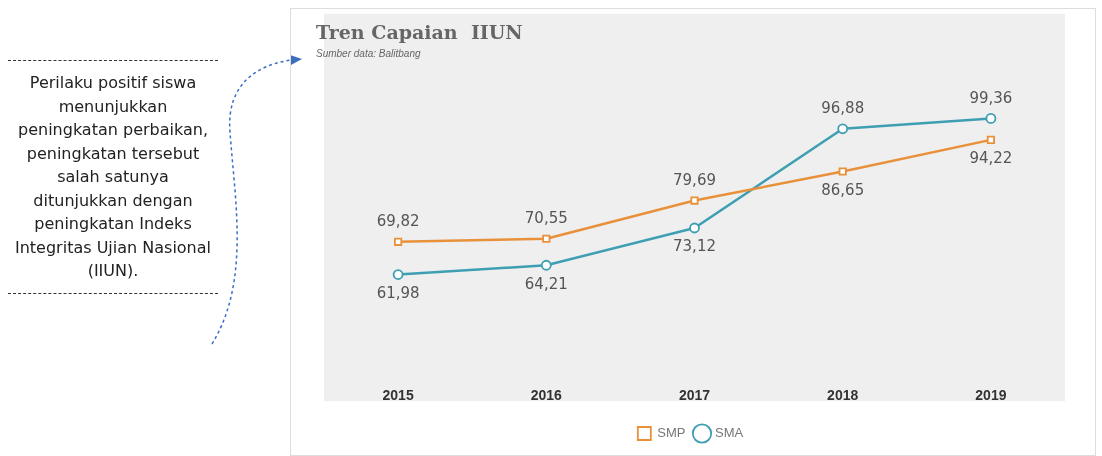  Describe the element at coordinates (398, 221) in the screenshot. I see `data-label: 69,82` at that location.